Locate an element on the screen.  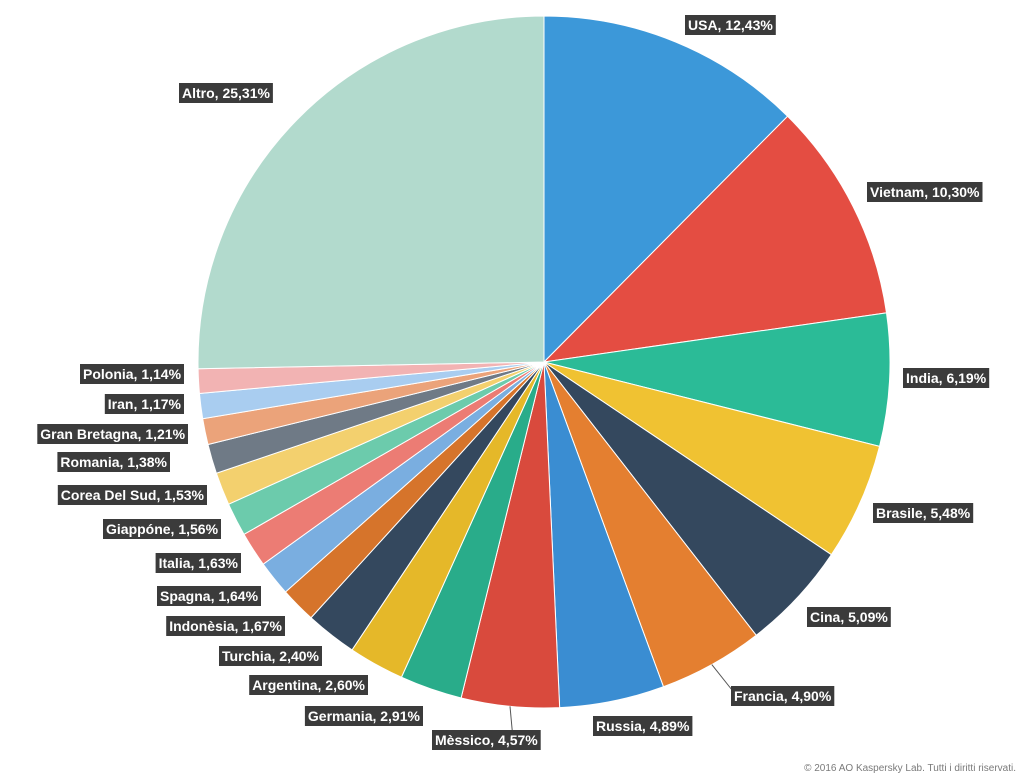
slice-label-text-17: Gran Bretagna, 1,21% is located at coordinates (112, 434).